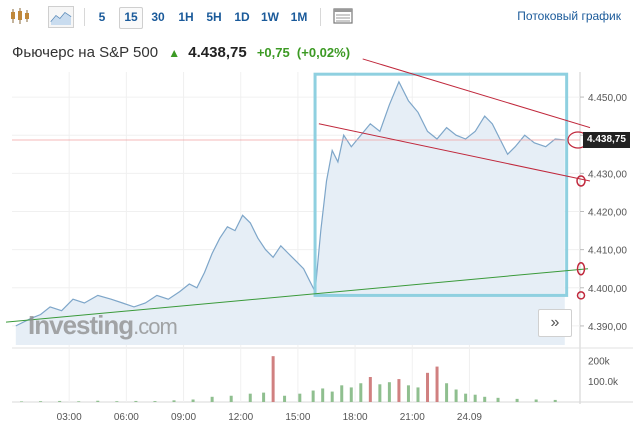 The height and width of the screenshot is (428, 633). Describe the element at coordinates (183, 417) in the screenshot. I see `time-tick-label: 09:00` at that location.